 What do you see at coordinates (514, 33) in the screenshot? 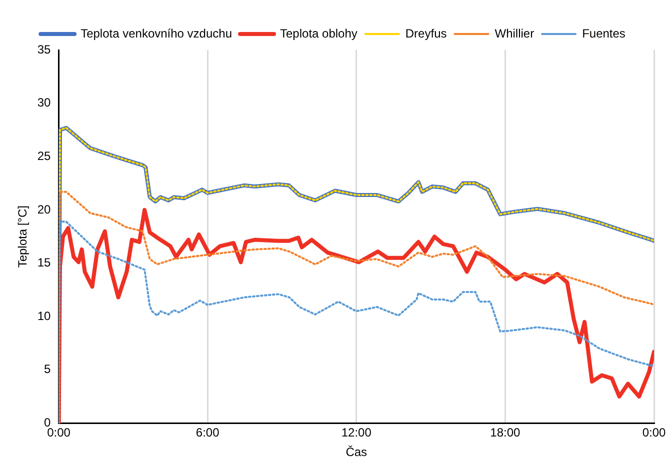
I see `legend-label: Whillier` at bounding box center [514, 33].